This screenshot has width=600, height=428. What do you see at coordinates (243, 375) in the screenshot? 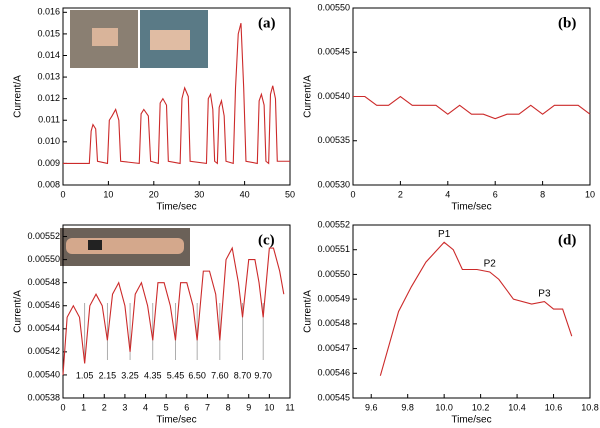
I see `marker-label: 8.70` at bounding box center [243, 375].